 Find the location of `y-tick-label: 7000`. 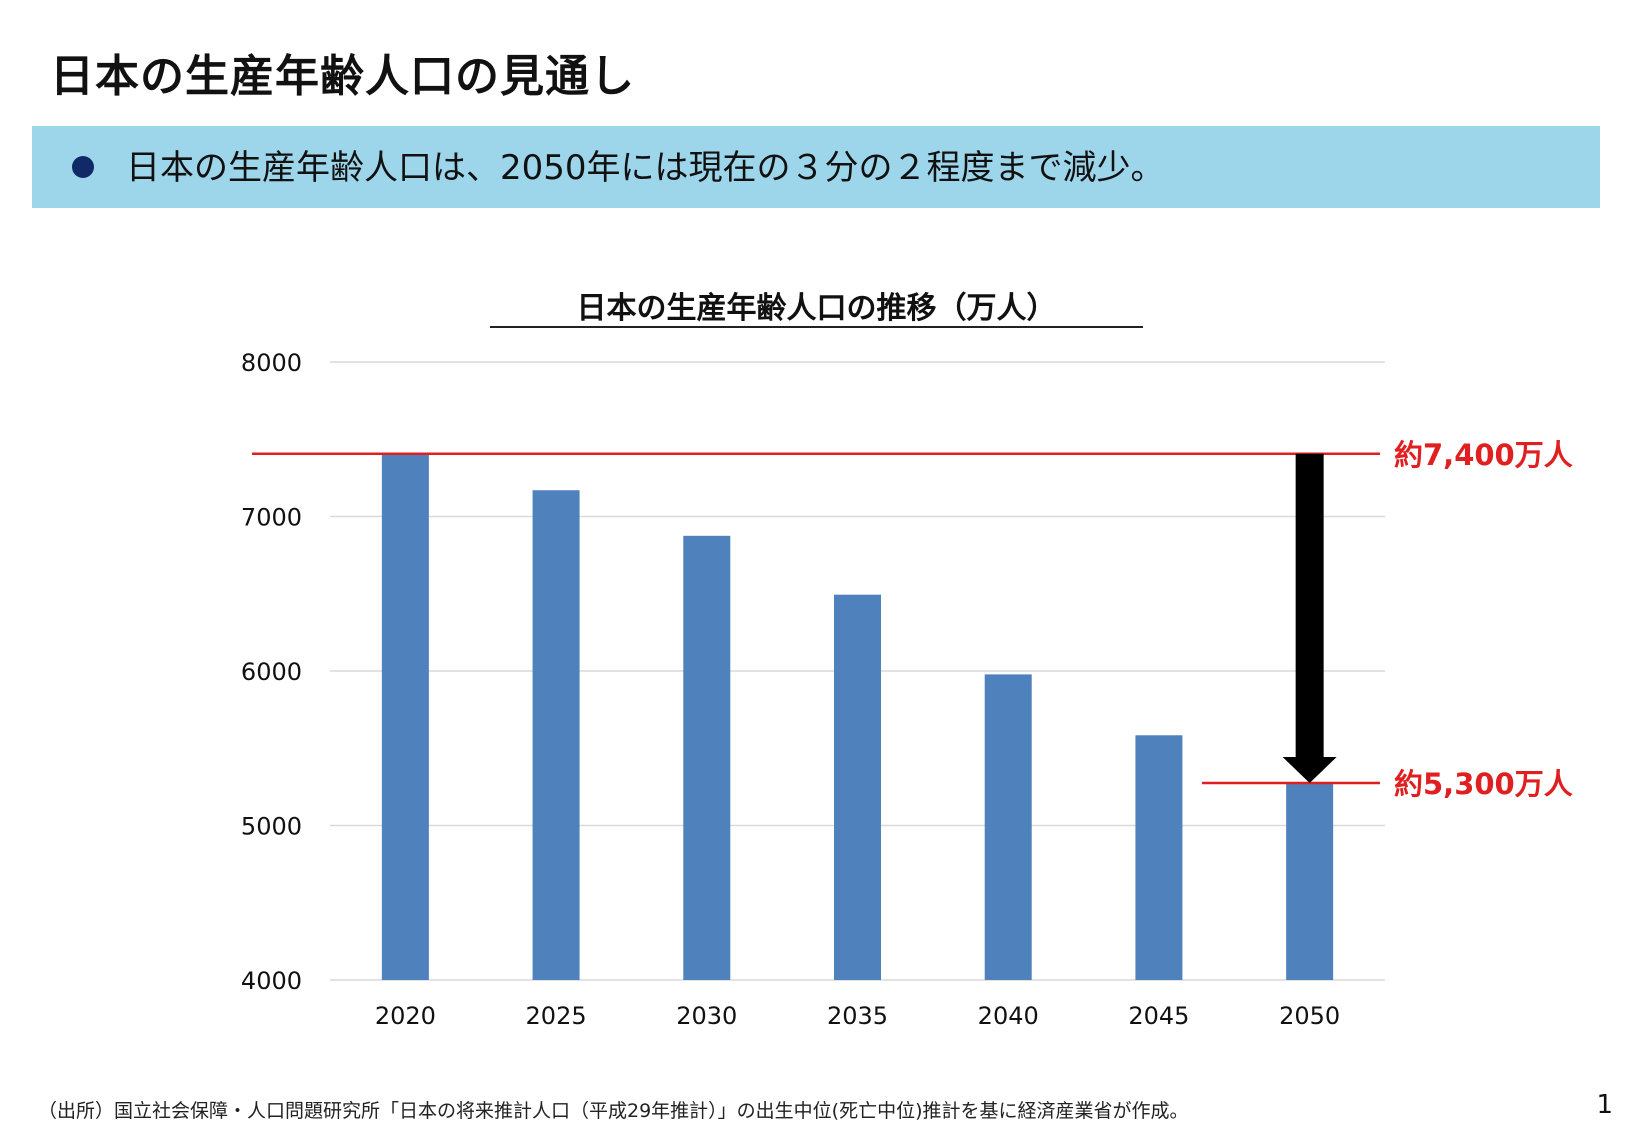

y-tick-label: 7000 is located at coordinates (271, 518).